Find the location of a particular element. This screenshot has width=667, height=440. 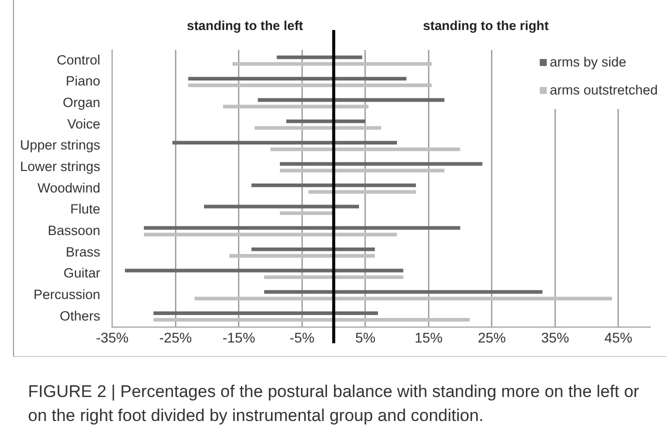

text: standing to the right is located at coordinates (486, 25).